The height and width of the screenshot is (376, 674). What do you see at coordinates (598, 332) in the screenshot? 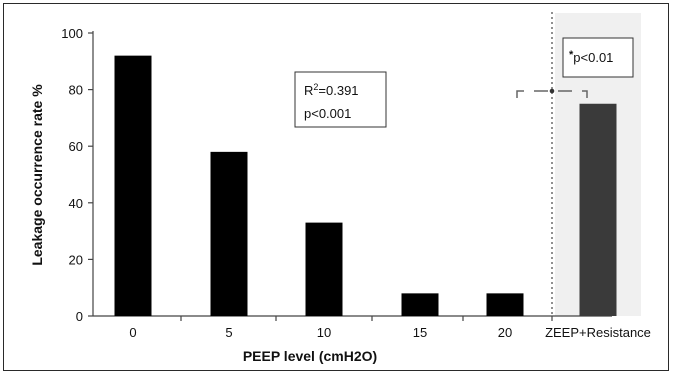
I see `x-tick-label: ZEEP+Resistance` at bounding box center [598, 332].